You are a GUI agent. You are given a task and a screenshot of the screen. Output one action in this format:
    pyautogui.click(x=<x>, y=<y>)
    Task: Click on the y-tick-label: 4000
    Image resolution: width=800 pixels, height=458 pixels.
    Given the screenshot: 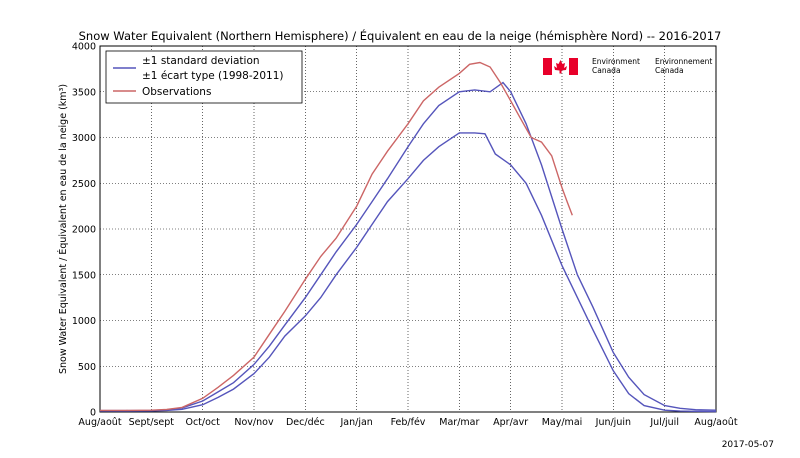 What is the action you would take?
    pyautogui.click(x=84, y=47)
    